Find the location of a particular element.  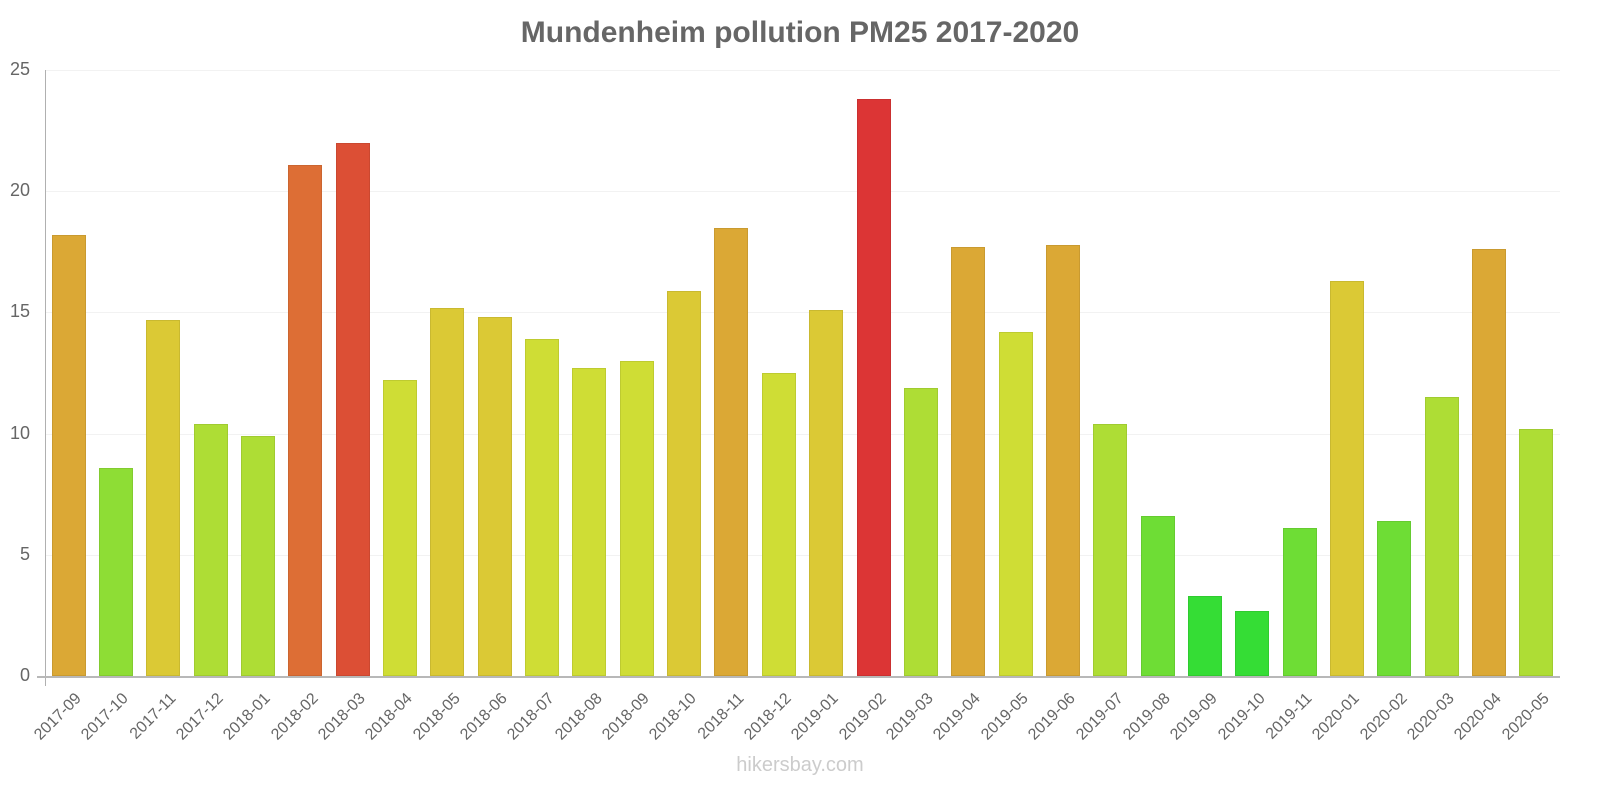

x-tick-label: 2018-11 is located at coordinates (721, 716).